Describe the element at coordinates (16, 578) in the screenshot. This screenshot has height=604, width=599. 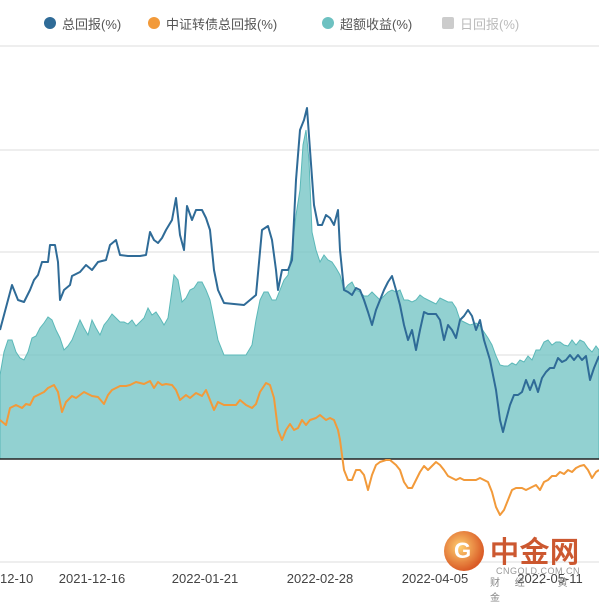
I see `x-tick-label: 12-10` at that location.